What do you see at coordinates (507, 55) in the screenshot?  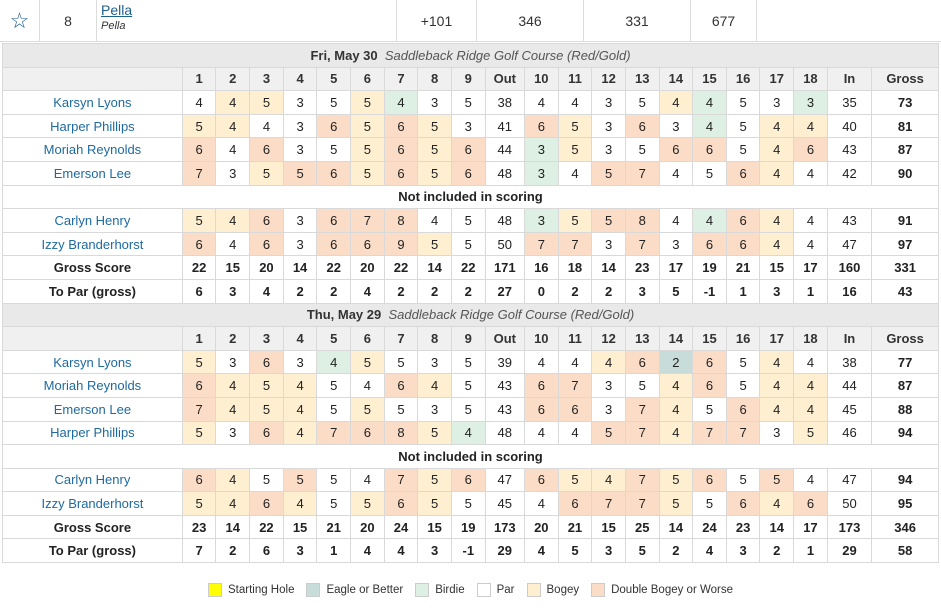 I see `round-course: Saddleback Ridge Golf Course (Red/Gold)` at bounding box center [507, 55].